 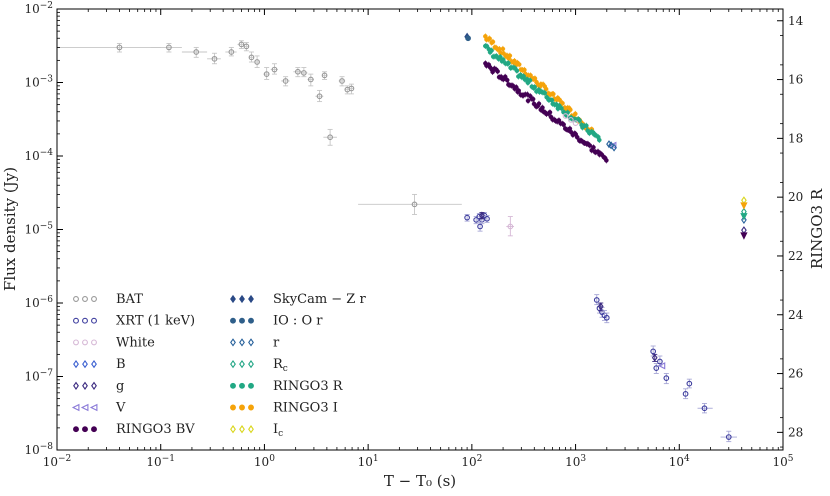 What do you see at coordinates (782, 461) in the screenshot?
I see `x-tick-label: 10⁵` at bounding box center [782, 461].